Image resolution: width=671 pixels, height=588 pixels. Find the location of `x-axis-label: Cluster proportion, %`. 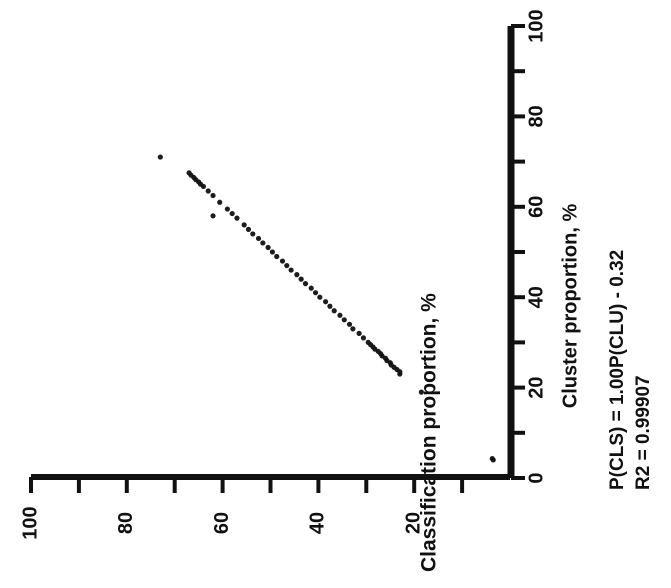

x-axis-label: Cluster proportion, % is located at coordinates (570, 306).